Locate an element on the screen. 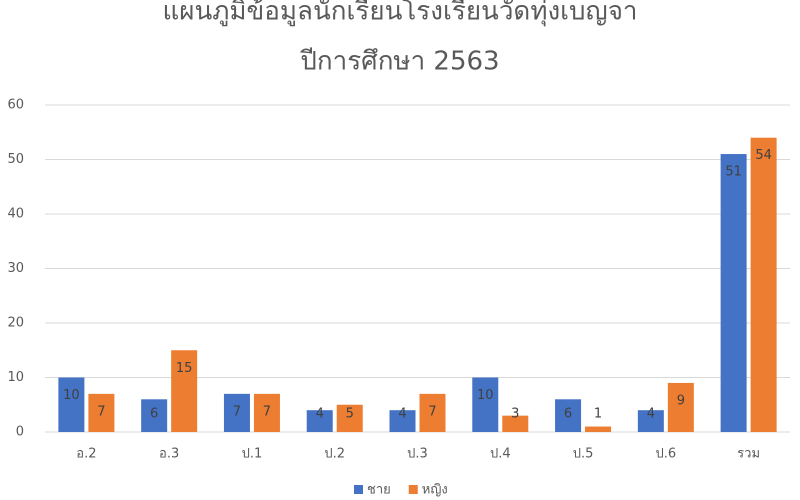  legend-label: ชาย is located at coordinates (379, 490).